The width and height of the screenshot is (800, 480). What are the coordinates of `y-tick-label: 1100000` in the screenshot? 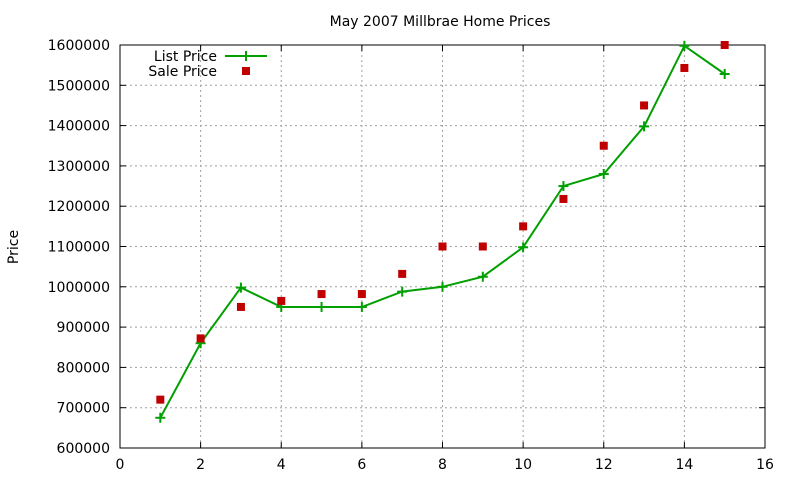 It's located at (79, 248).